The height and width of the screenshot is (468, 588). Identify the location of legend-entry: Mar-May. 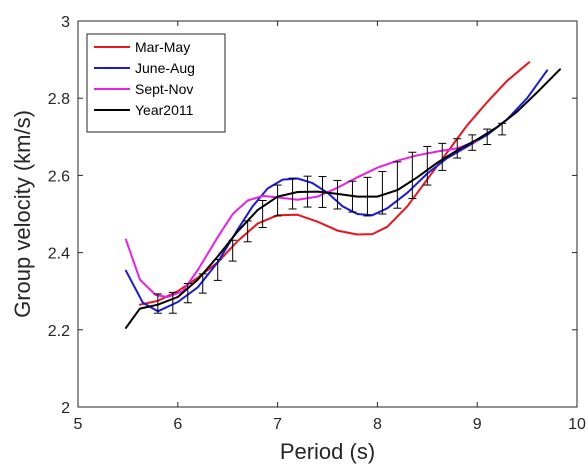
(142, 47).